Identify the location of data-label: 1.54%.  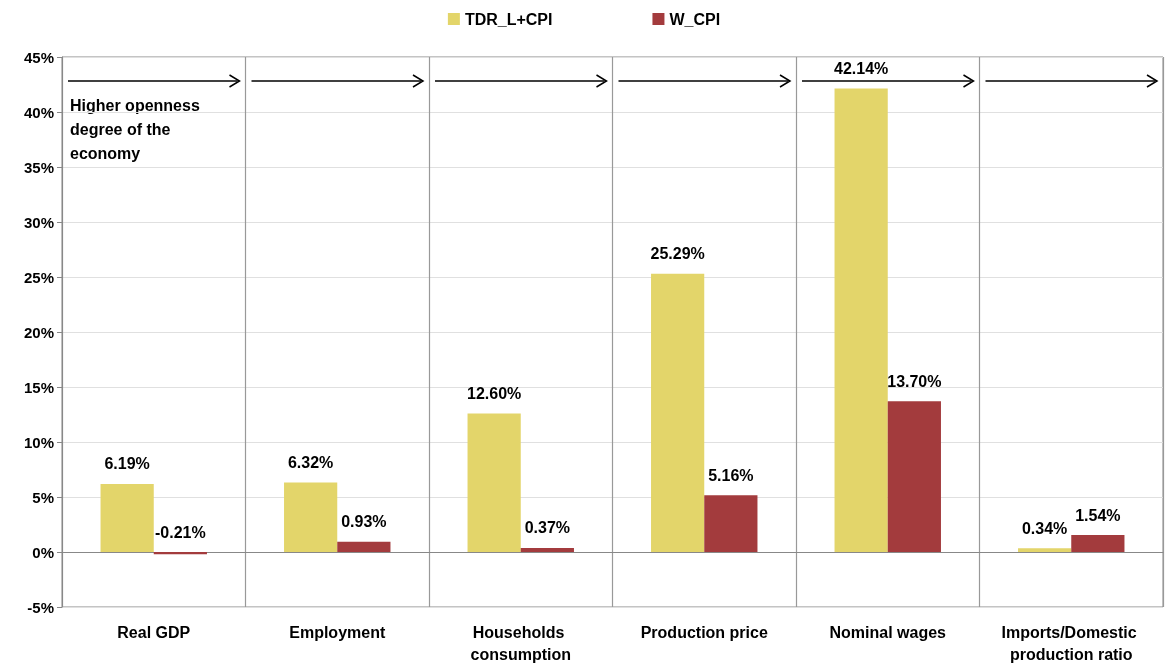
(1098, 515).